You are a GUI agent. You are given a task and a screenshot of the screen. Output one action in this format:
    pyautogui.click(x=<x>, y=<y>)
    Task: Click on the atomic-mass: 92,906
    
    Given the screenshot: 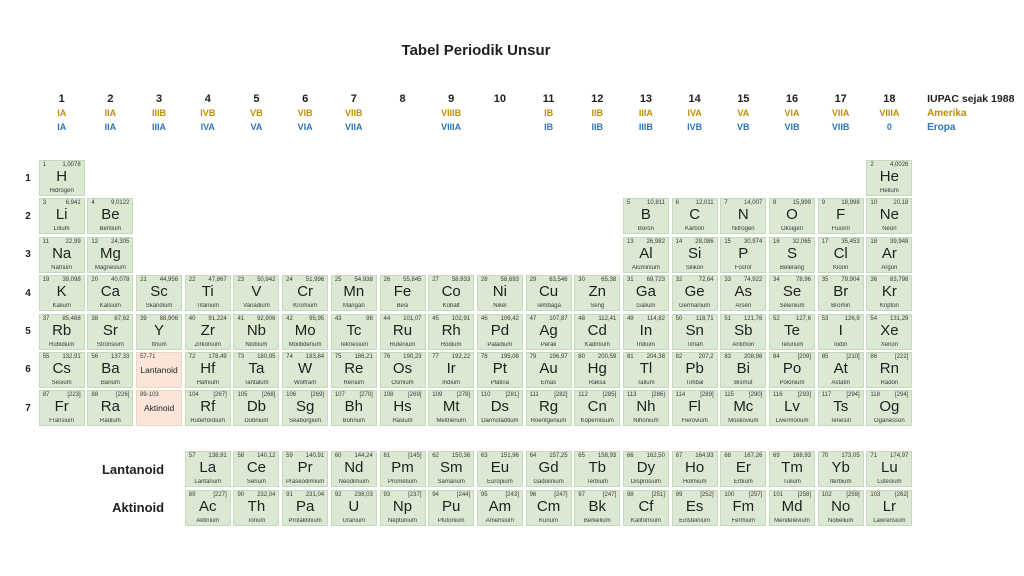 What is the action you would take?
    pyautogui.click(x=266, y=318)
    